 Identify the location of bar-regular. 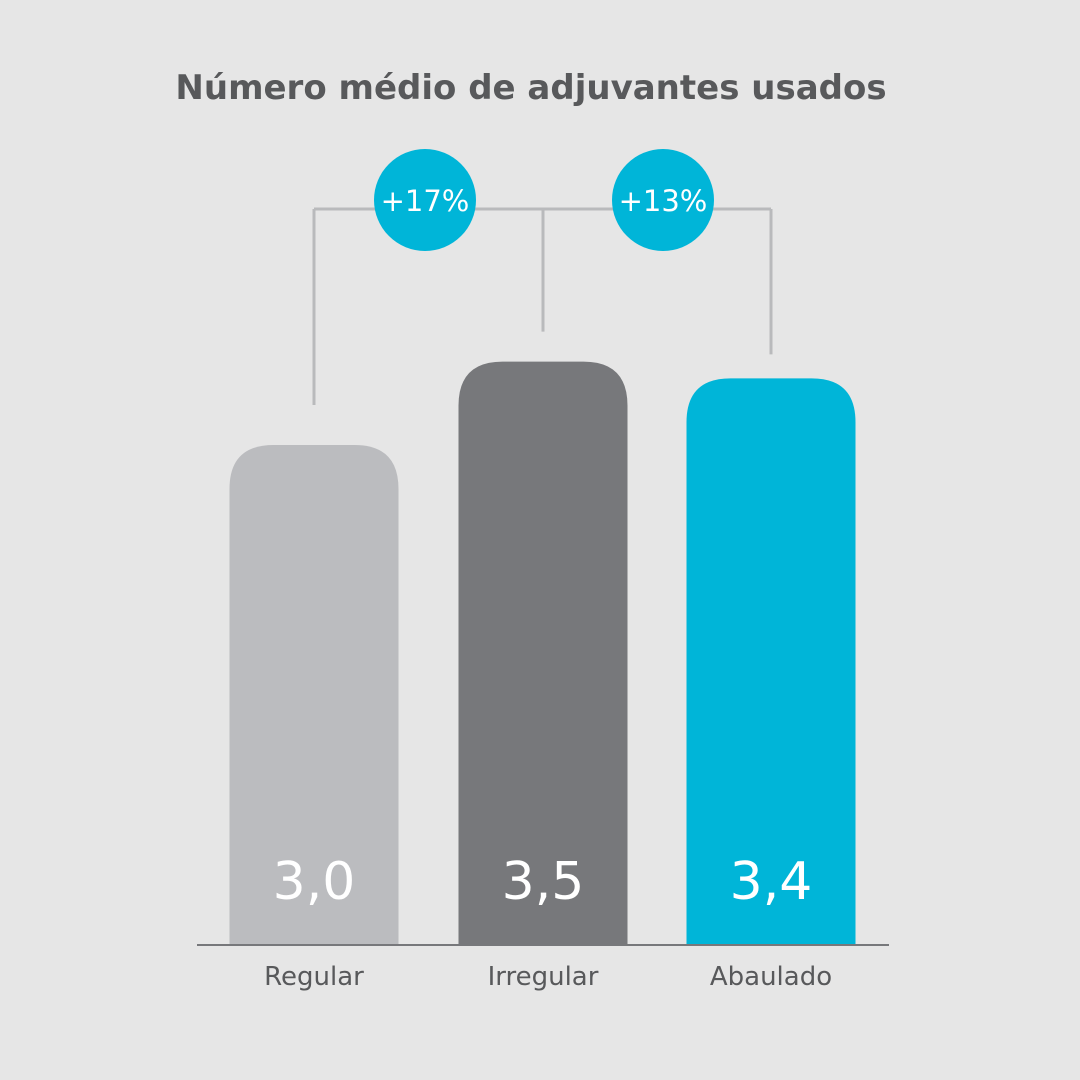
(314, 695).